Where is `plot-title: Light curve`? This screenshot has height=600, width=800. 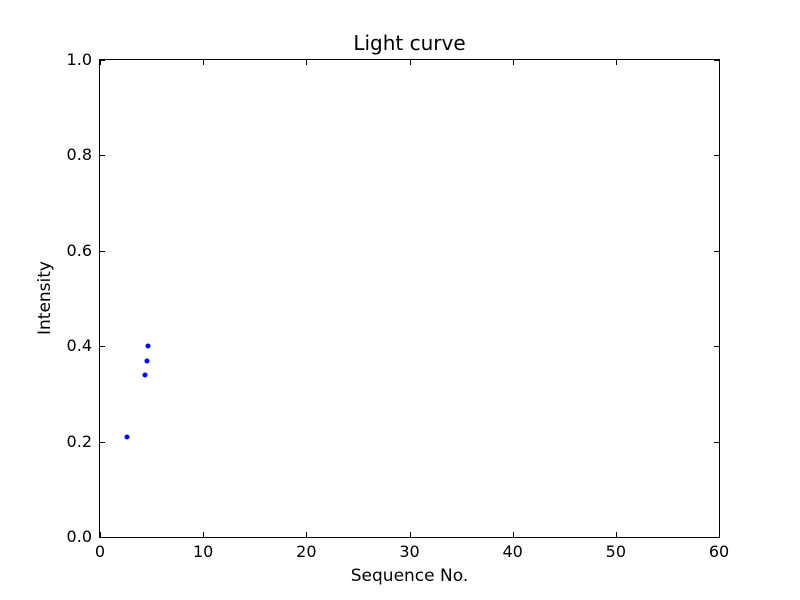 plot-title: Light curve is located at coordinates (409, 43).